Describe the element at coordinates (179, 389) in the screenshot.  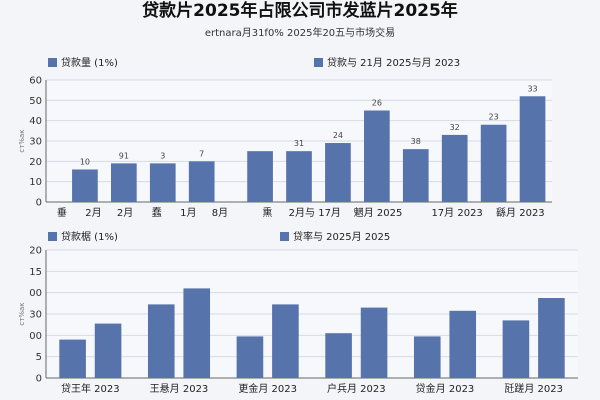
I see `x-tick-label: 王悬月 2023` at that location.